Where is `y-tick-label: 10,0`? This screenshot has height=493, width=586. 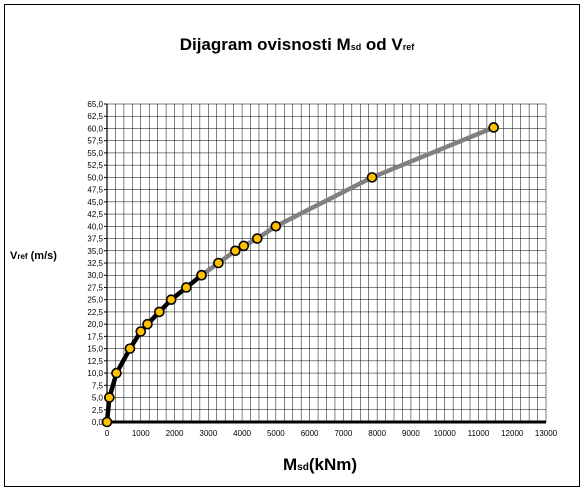
y-tick-label: 10,0 is located at coordinates (95, 373).